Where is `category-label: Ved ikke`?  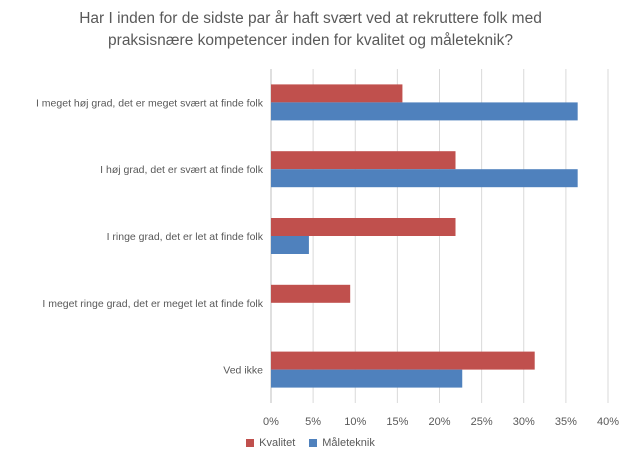
category-label: Ved ikke is located at coordinates (243, 371).